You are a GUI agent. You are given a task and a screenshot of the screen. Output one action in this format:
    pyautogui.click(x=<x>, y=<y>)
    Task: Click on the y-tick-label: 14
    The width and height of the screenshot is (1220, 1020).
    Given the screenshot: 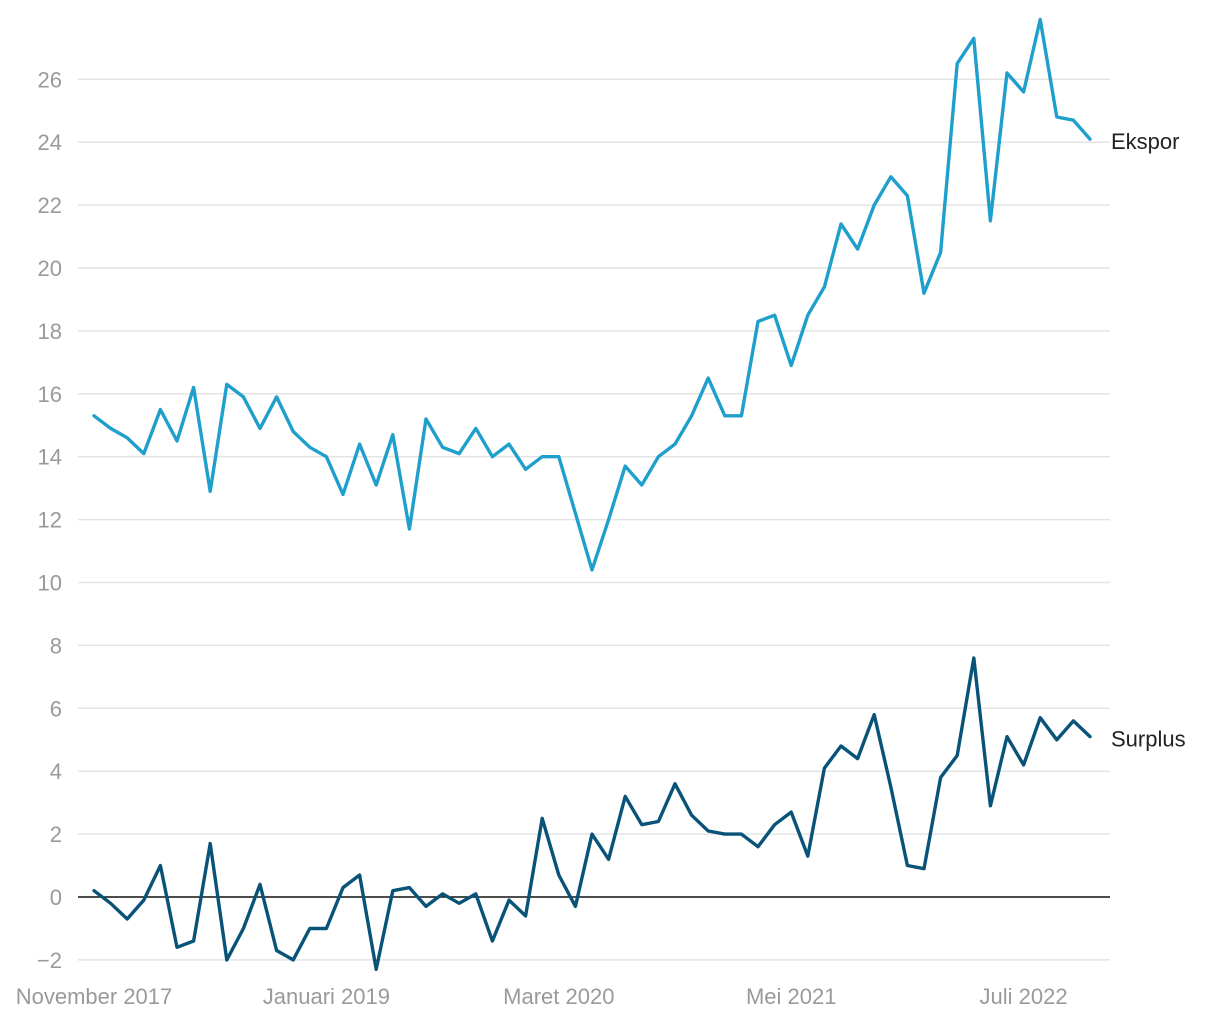 What is the action you would take?
    pyautogui.click(x=50, y=457)
    